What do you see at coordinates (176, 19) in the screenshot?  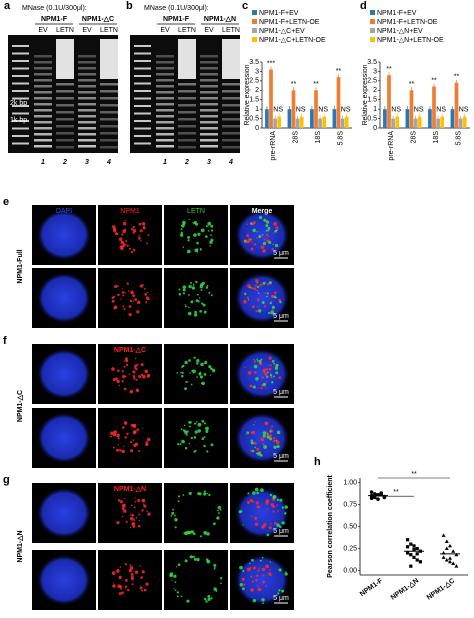 I see `group-label: NPM1-F` at bounding box center [176, 19].